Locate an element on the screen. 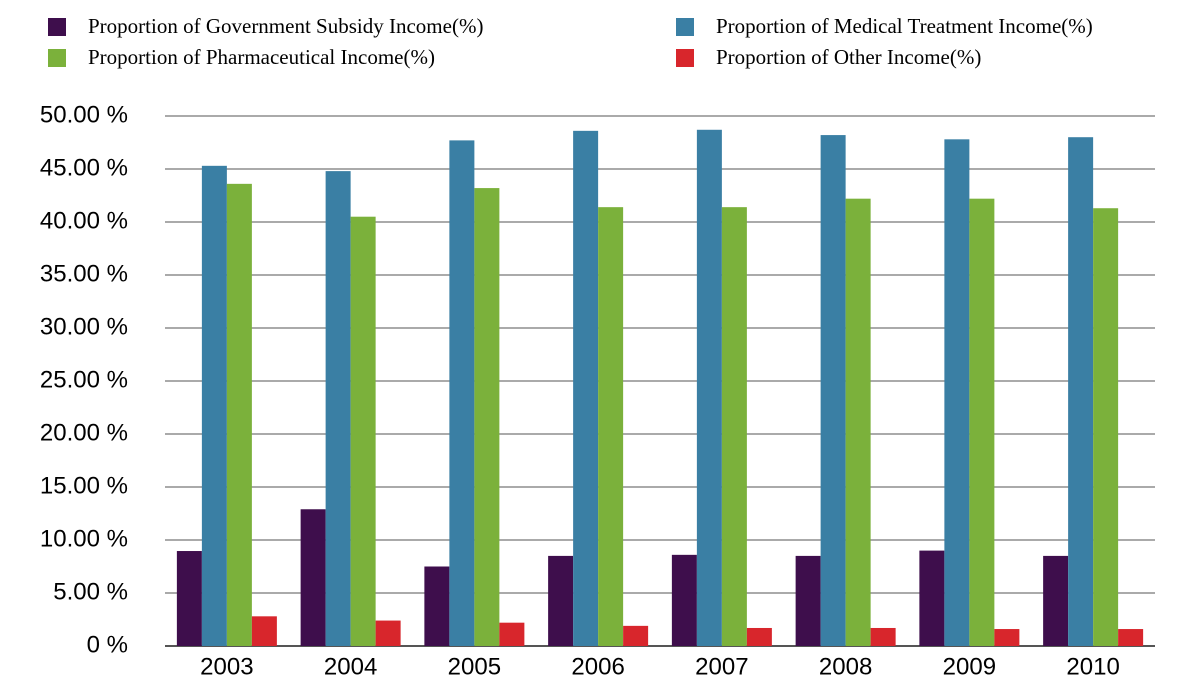  y-tick-label: 25.00 % is located at coordinates (84, 379).